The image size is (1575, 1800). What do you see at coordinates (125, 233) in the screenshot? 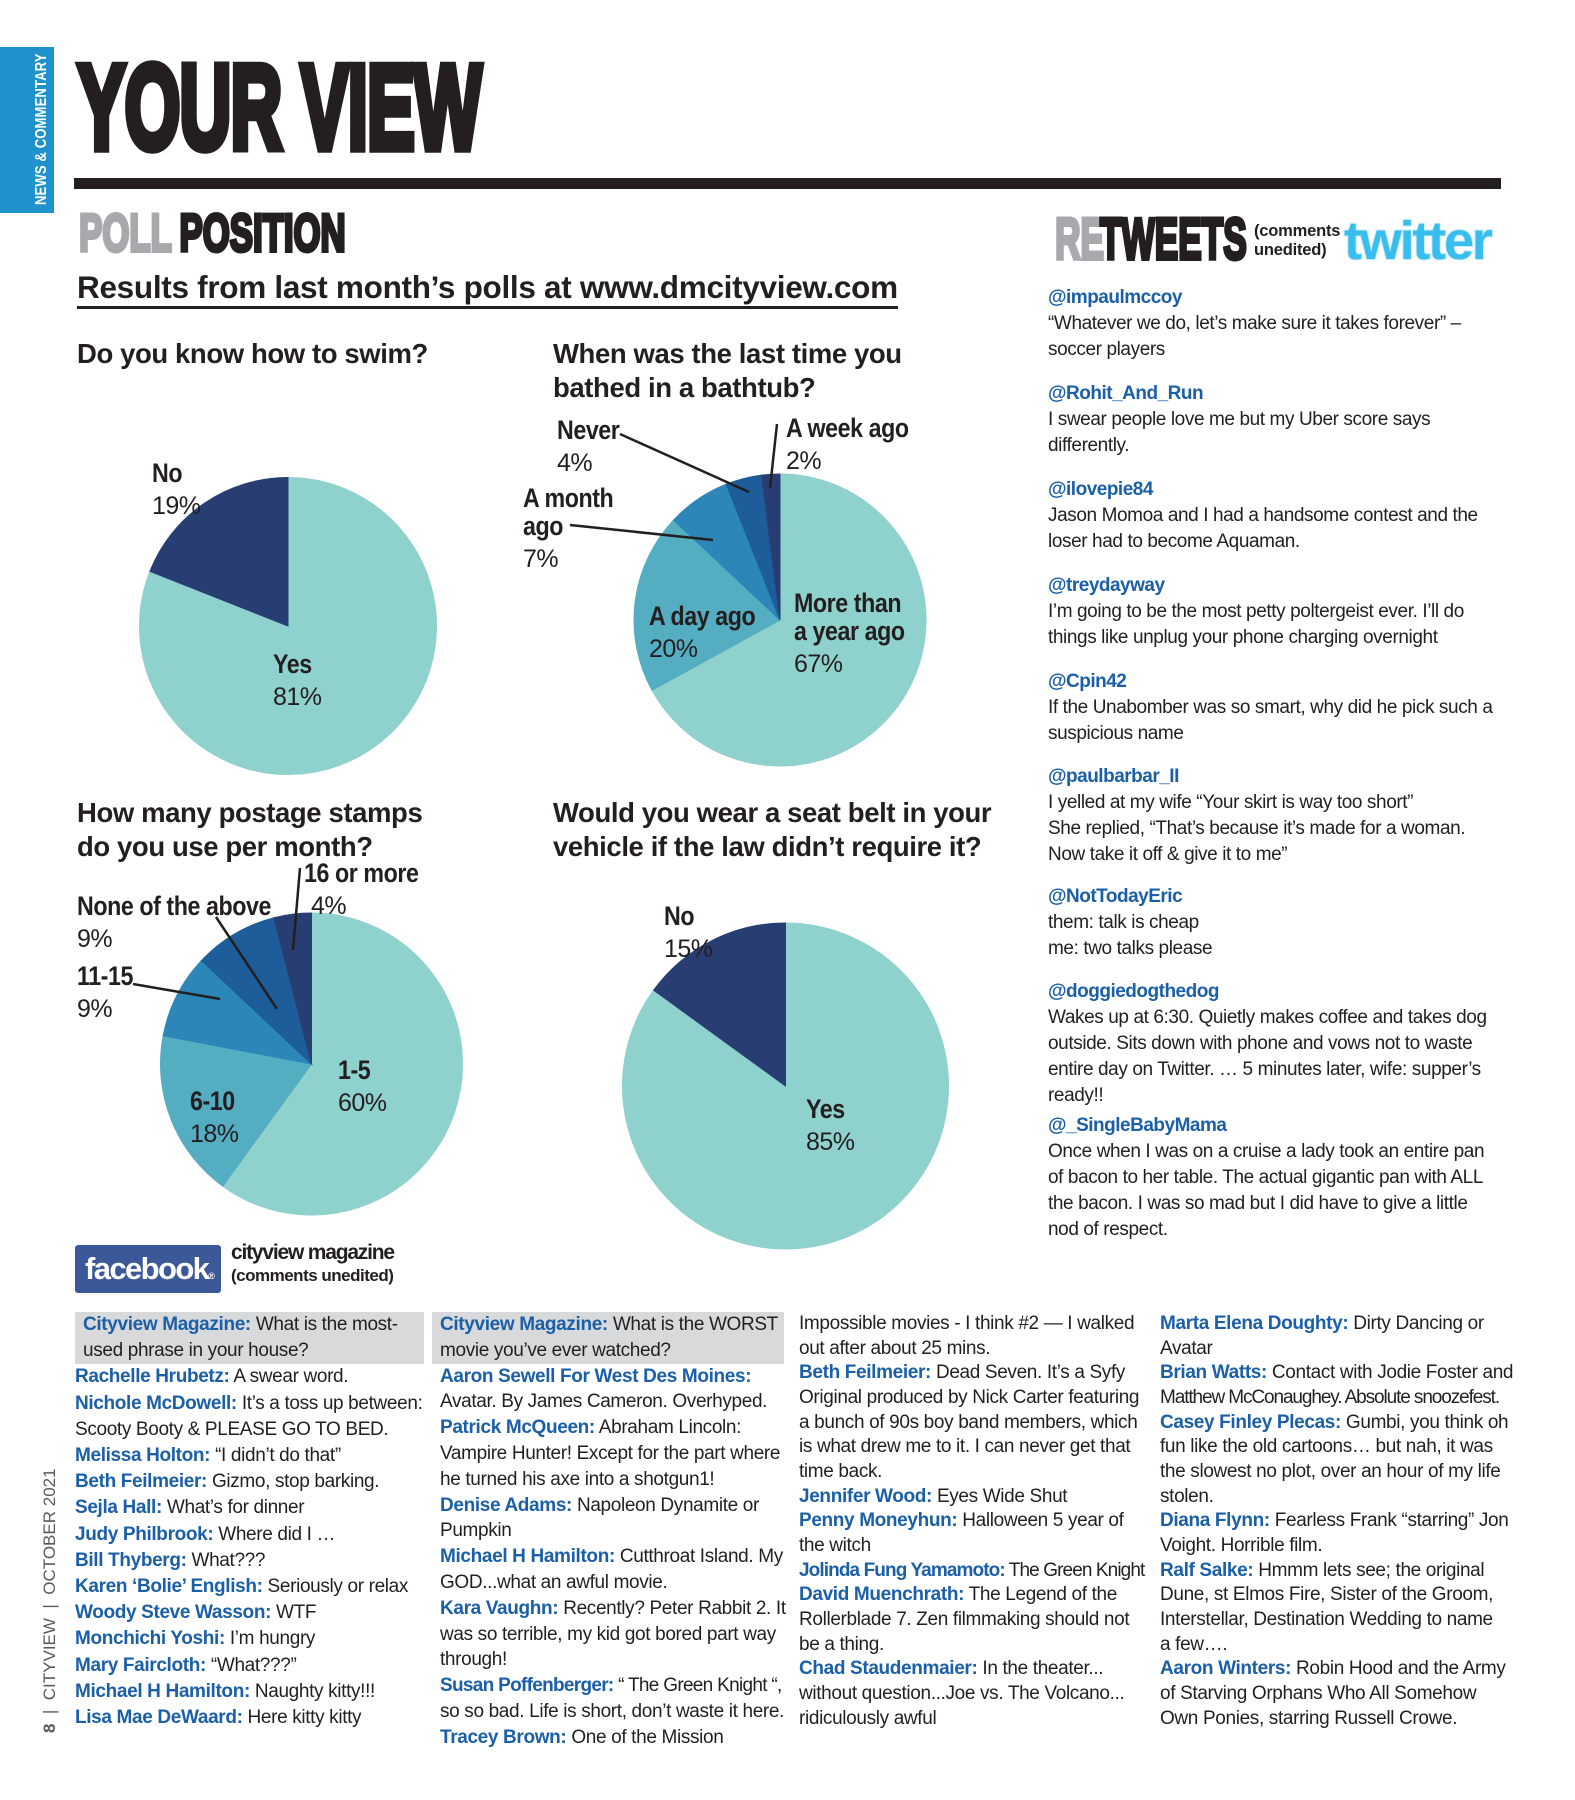
I see `svg-text: POLL` at bounding box center [125, 233].